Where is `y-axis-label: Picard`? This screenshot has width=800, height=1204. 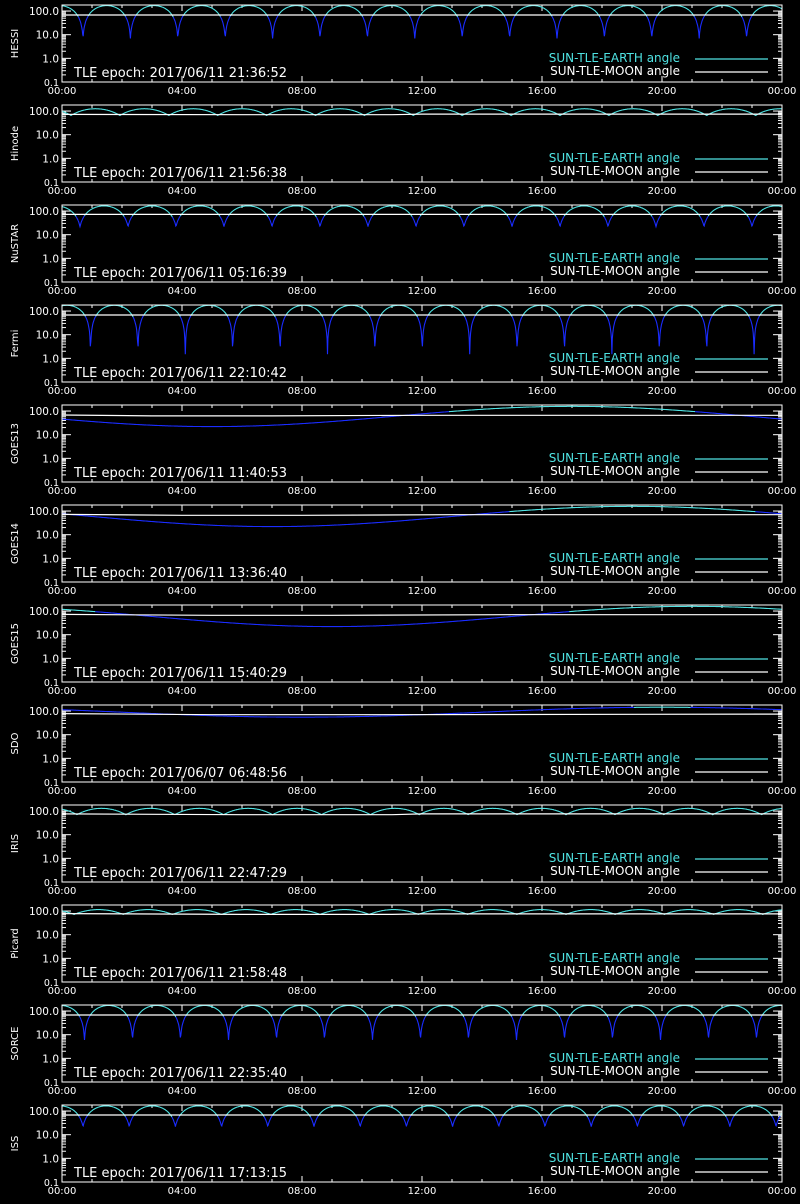
y-axis-label: Picard is located at coordinates (15, 943).